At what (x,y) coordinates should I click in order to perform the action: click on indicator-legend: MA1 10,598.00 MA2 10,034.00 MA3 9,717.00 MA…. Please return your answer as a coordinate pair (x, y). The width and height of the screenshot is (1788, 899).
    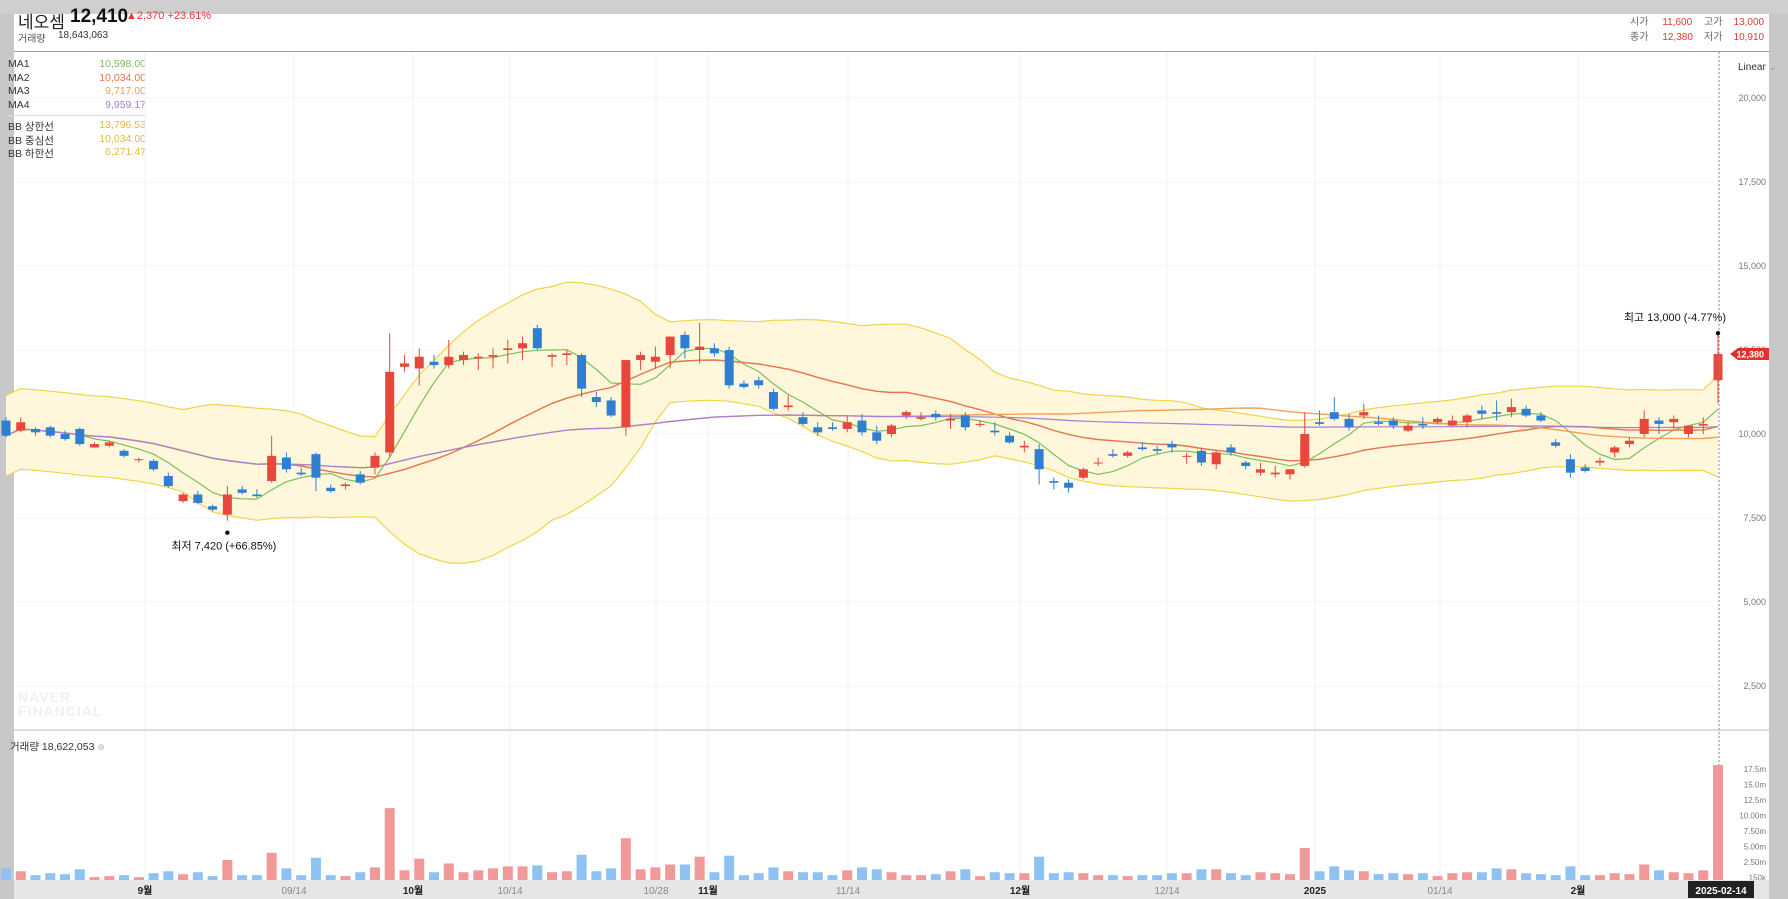
    Looking at the image, I should click on (77, 109).